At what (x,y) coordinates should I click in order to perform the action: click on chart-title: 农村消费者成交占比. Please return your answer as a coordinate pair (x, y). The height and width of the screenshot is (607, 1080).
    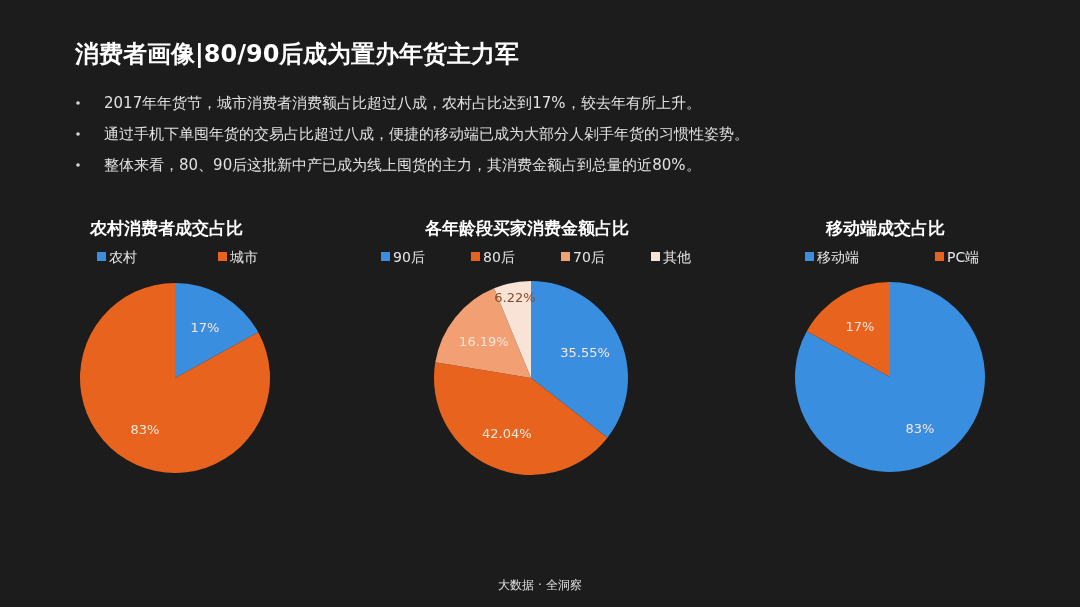
    Looking at the image, I should click on (166, 228).